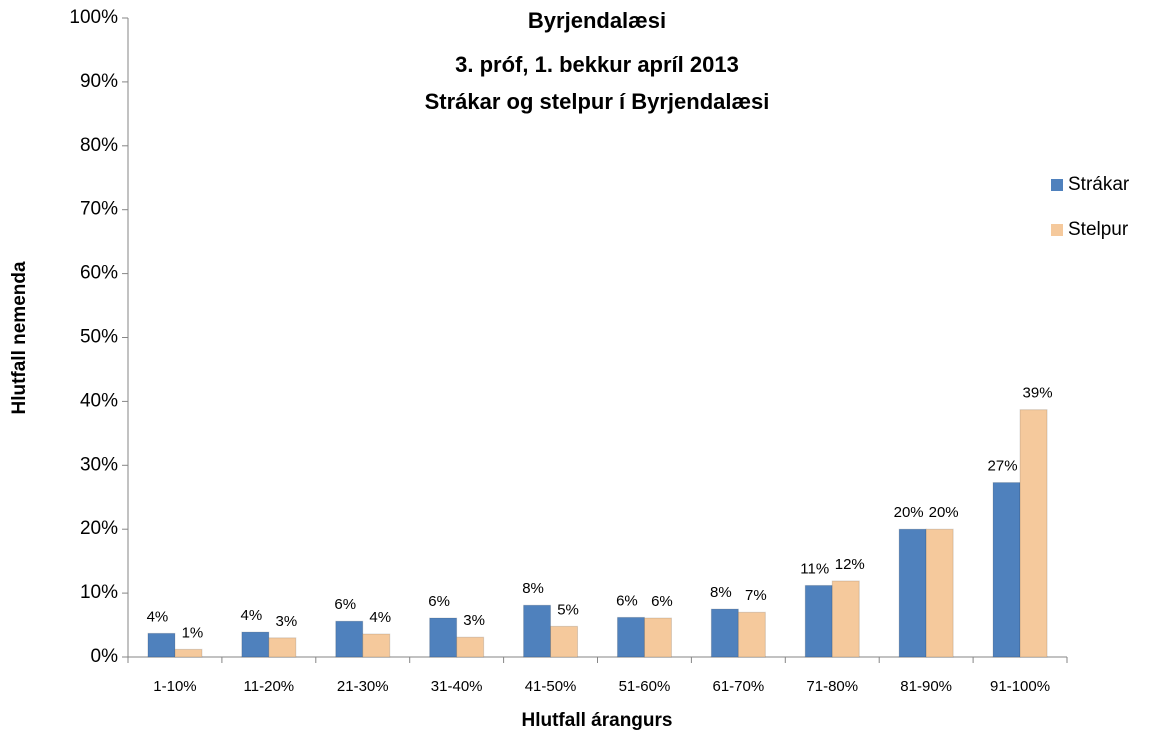  What do you see at coordinates (645, 686) in the screenshot?
I see `x-tick-label: 51-60%` at bounding box center [645, 686].